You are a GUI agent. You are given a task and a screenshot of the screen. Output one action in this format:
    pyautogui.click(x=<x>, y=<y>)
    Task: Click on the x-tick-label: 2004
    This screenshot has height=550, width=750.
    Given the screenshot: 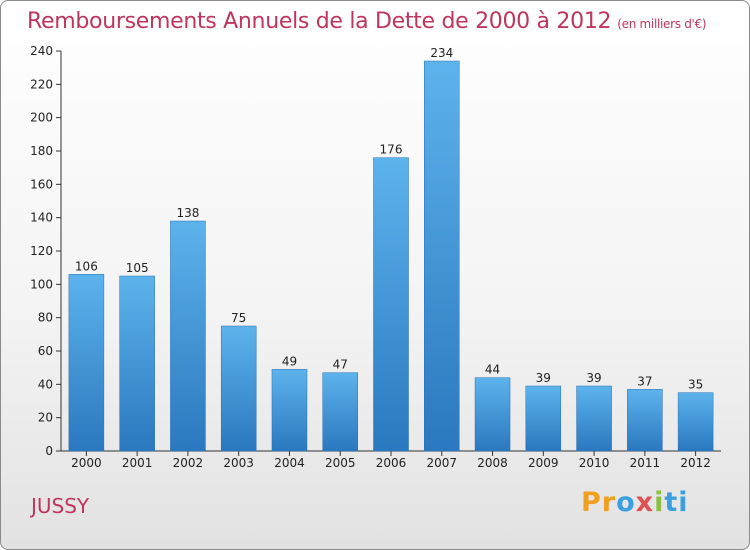 What is the action you would take?
    pyautogui.click(x=289, y=463)
    